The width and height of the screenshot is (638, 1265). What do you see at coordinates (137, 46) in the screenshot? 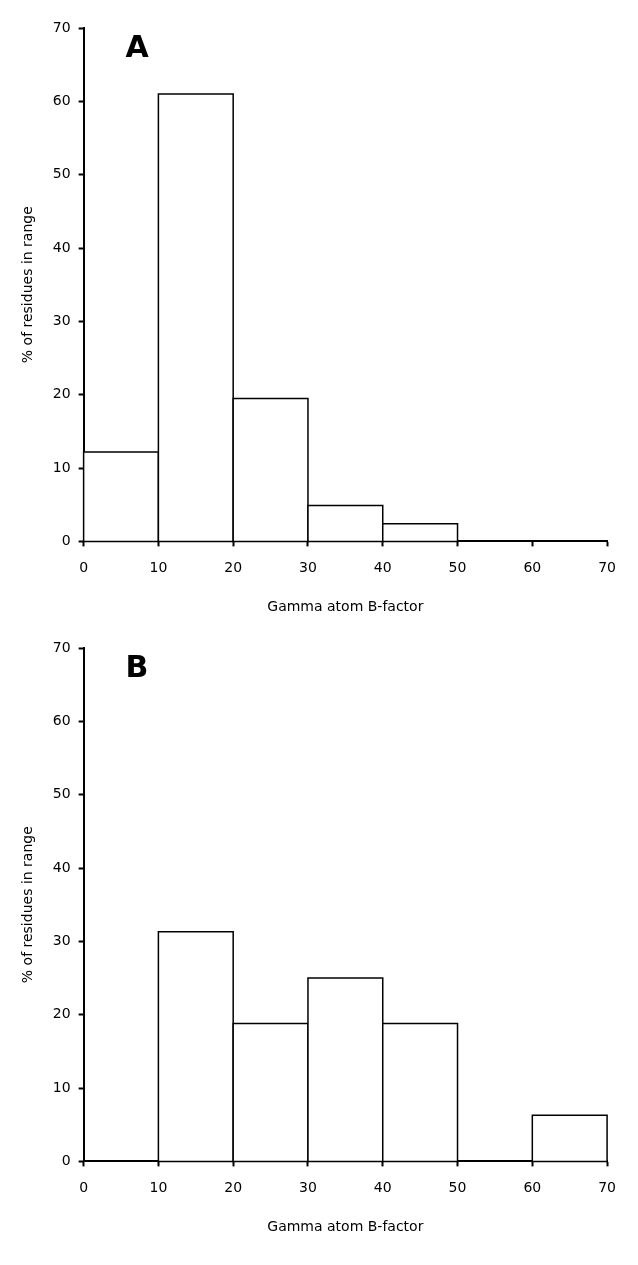
I see `chart-title: A` at bounding box center [137, 46].